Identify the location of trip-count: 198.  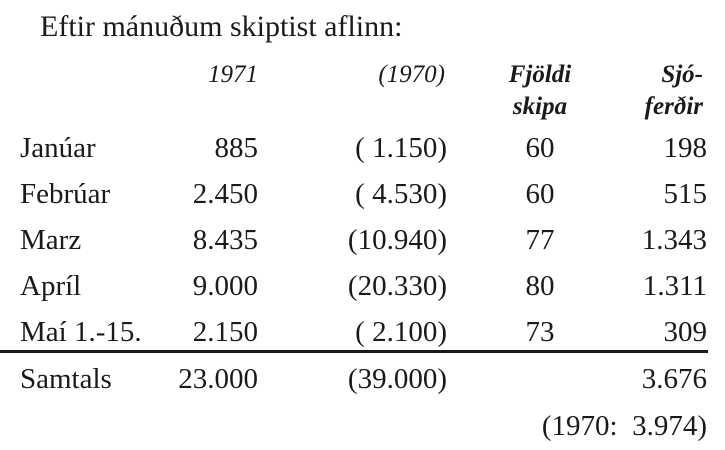
(685, 148).